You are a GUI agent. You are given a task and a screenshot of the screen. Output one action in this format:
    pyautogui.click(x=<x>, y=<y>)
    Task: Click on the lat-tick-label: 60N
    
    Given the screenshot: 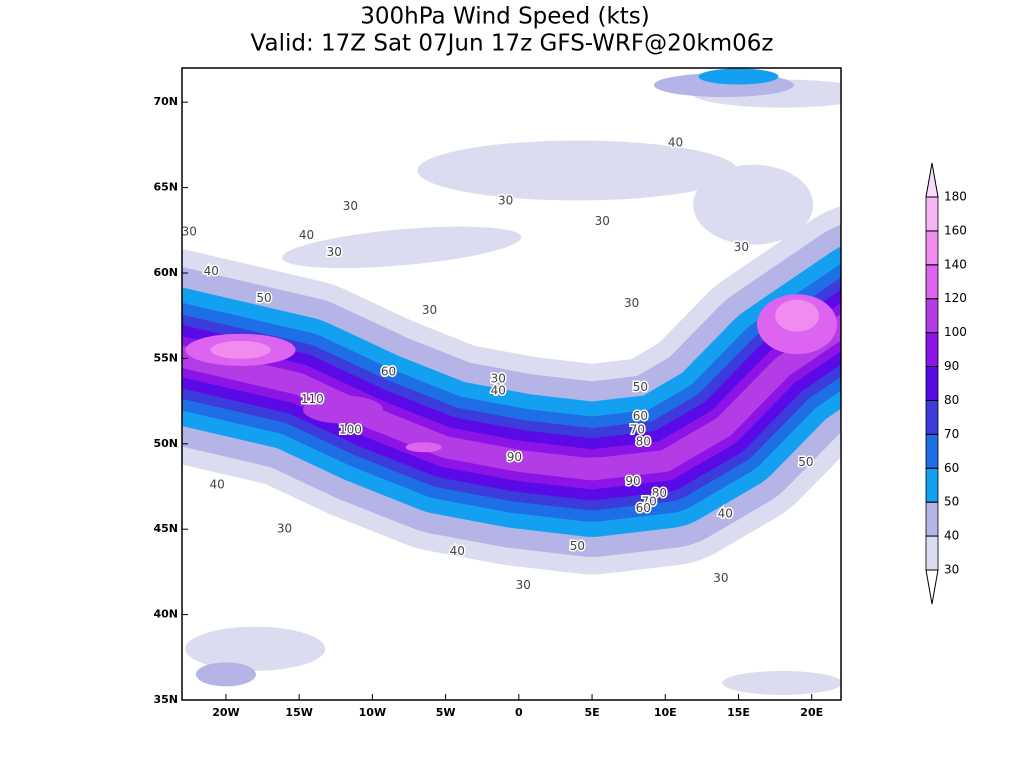 What is the action you would take?
    pyautogui.click(x=165, y=272)
    